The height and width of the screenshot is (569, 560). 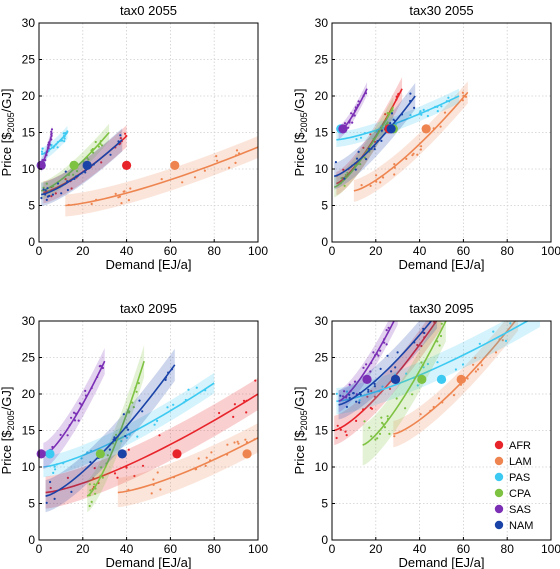 What do you see at coordinates (343, 129) in the screenshot?
I see `marker-SAS` at bounding box center [343, 129].